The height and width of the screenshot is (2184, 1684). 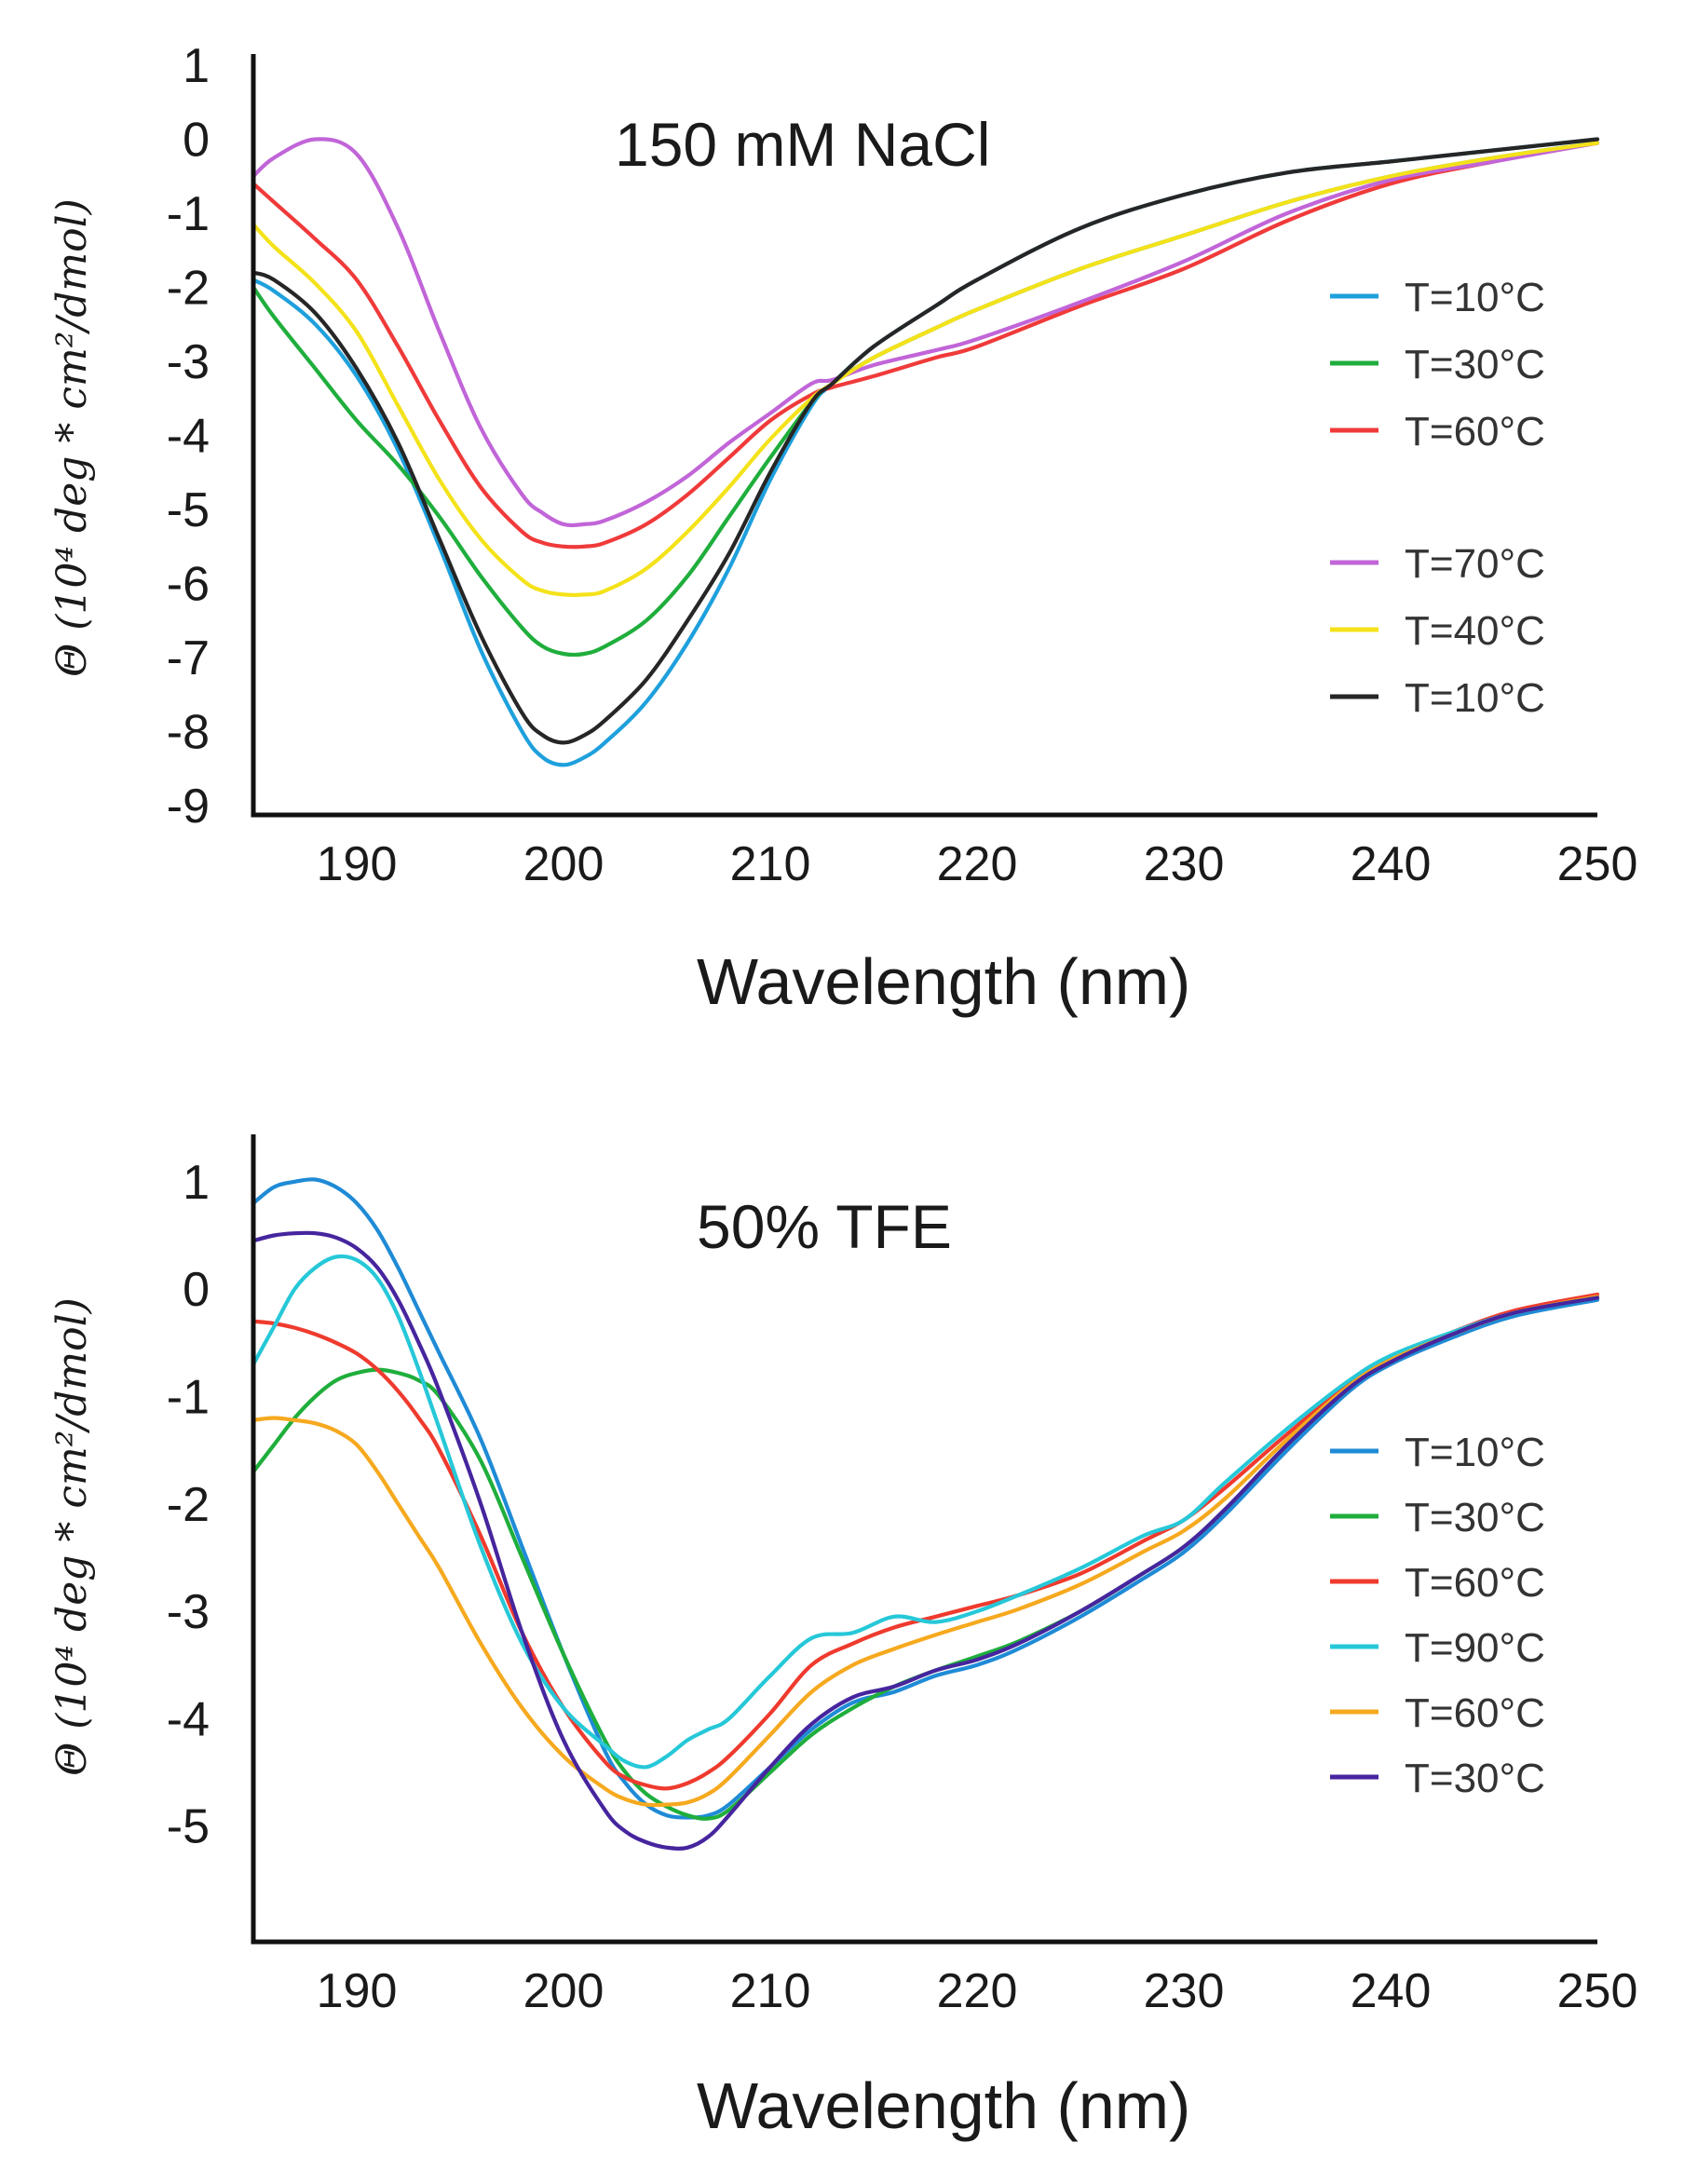 I want to click on y-tick-labels: 1 0 -1 -2 -3 -4 -5, so click(x=188, y=1505).